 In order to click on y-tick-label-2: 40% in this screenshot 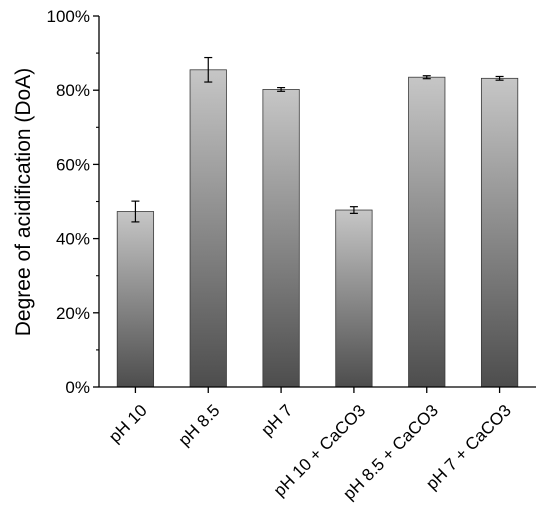, I will do `click(73, 239)`.